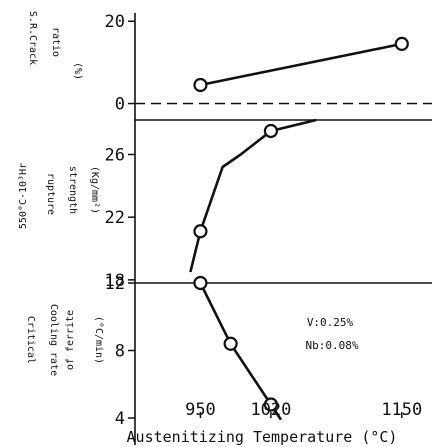  Describe the element at coordinates (55, 42) in the screenshot. I see `ylabel-line-2: ratio` at that location.